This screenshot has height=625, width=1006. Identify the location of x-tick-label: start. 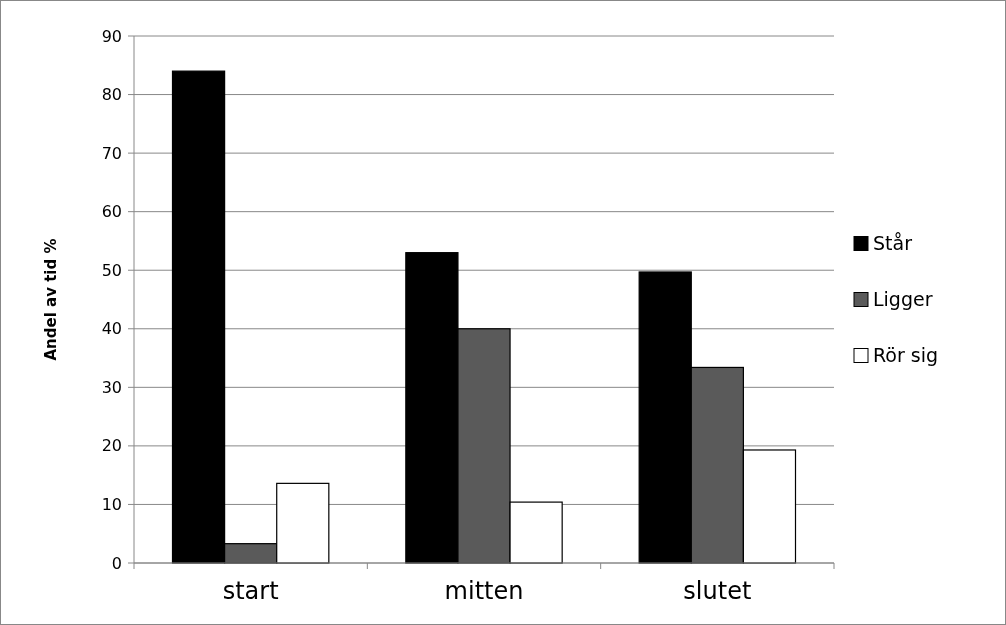
(250, 591).